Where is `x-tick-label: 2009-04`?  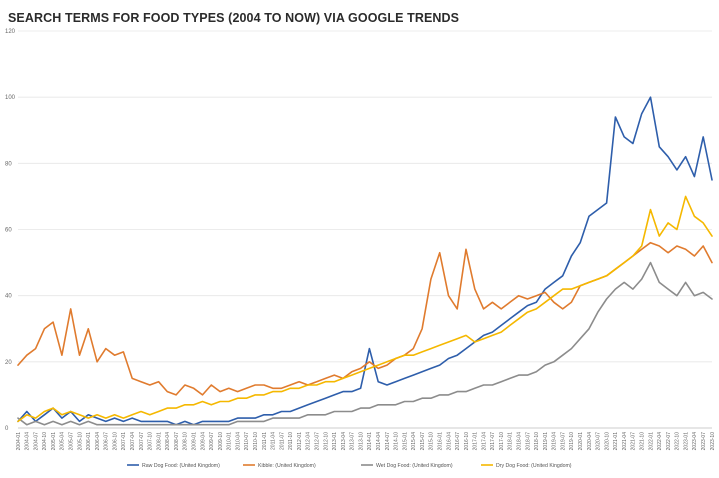
x-tick-label: 2009-04 is located at coordinates (203, 441).